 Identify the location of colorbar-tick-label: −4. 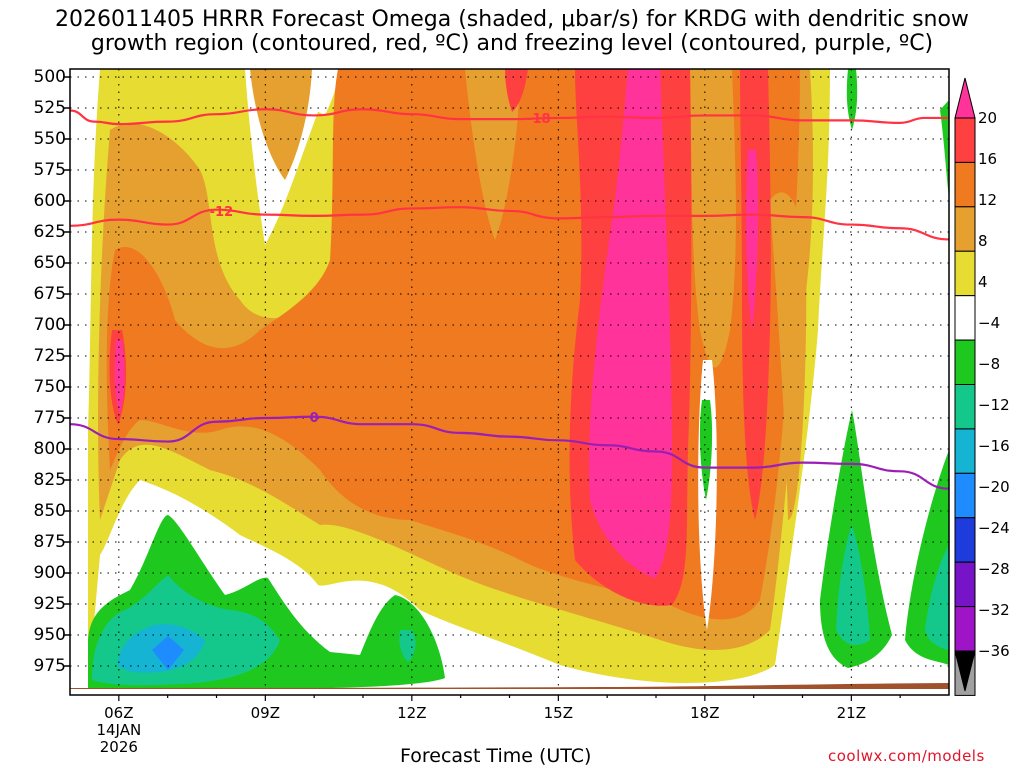
(989, 323).